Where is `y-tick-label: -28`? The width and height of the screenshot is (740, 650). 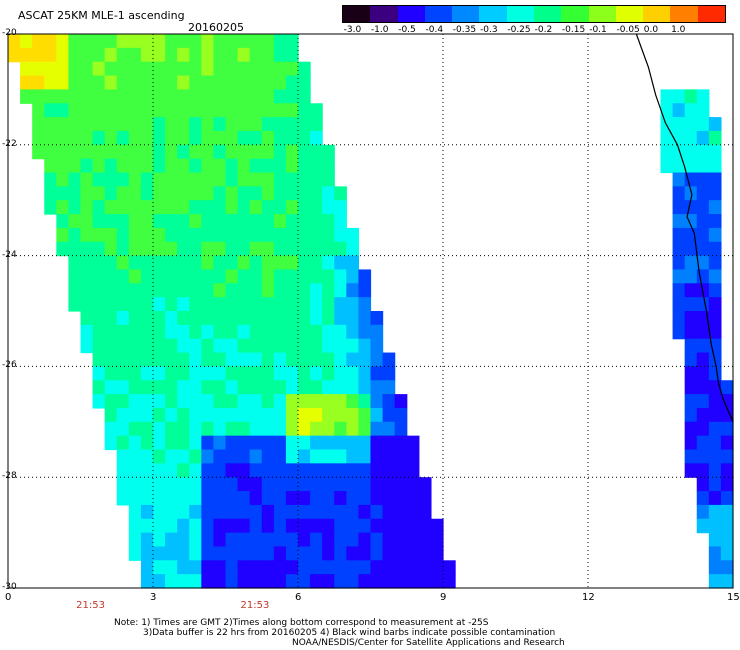
y-tick-label: -28 is located at coordinates (9, 476).